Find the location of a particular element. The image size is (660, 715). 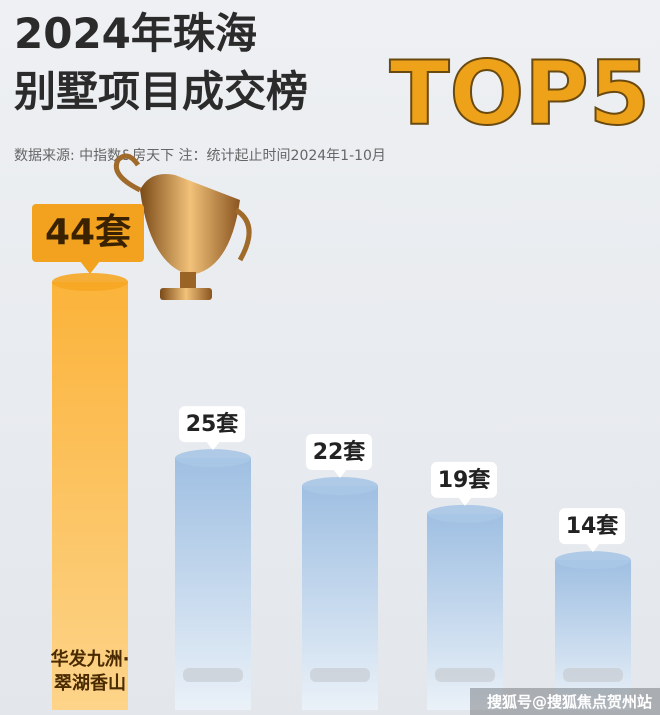

value-label: 19套 is located at coordinates (464, 480).